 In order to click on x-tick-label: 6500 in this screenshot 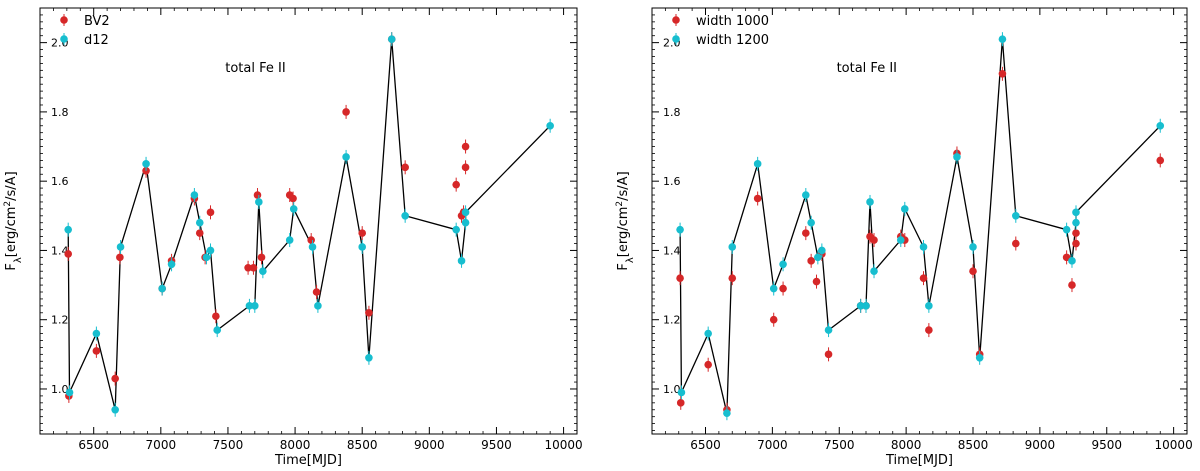, I will do `click(93, 445)`.